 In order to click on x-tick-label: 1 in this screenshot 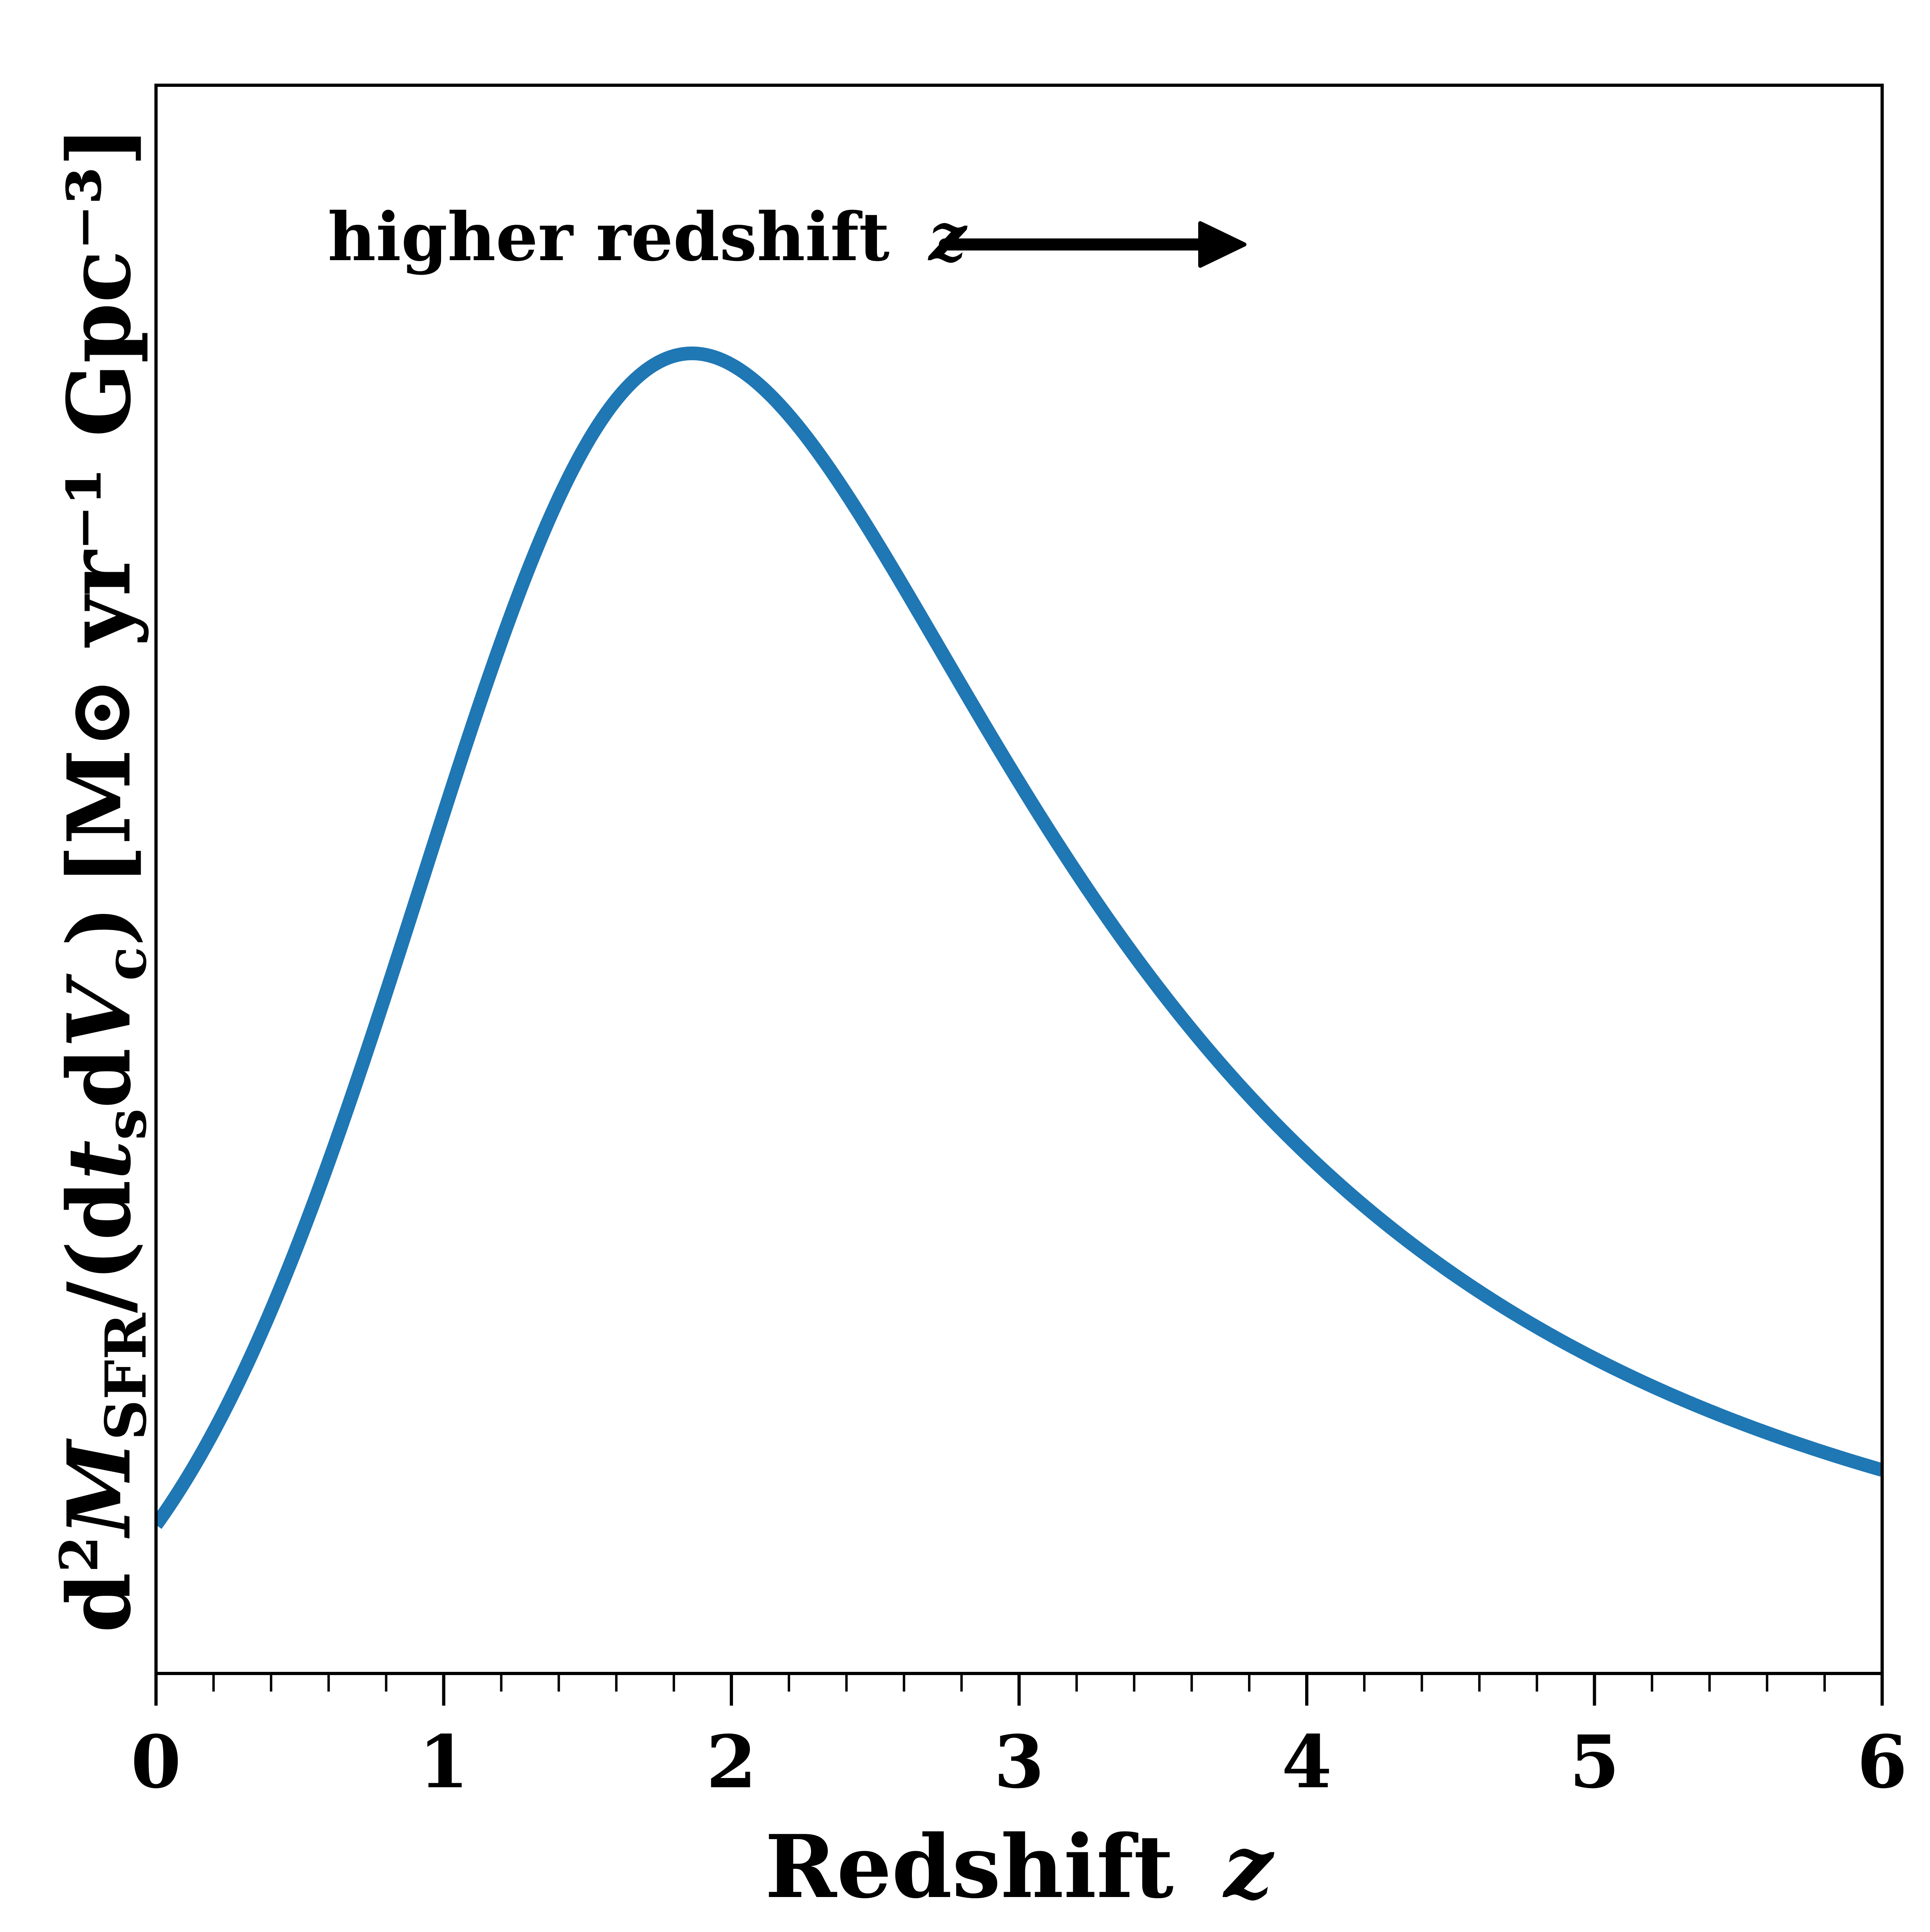, I will do `click(444, 1762)`.